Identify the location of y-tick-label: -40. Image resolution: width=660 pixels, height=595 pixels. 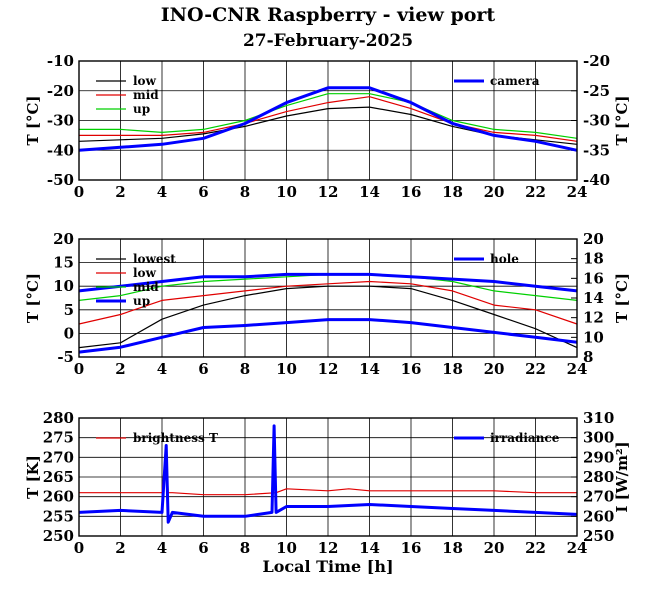
(60, 150).